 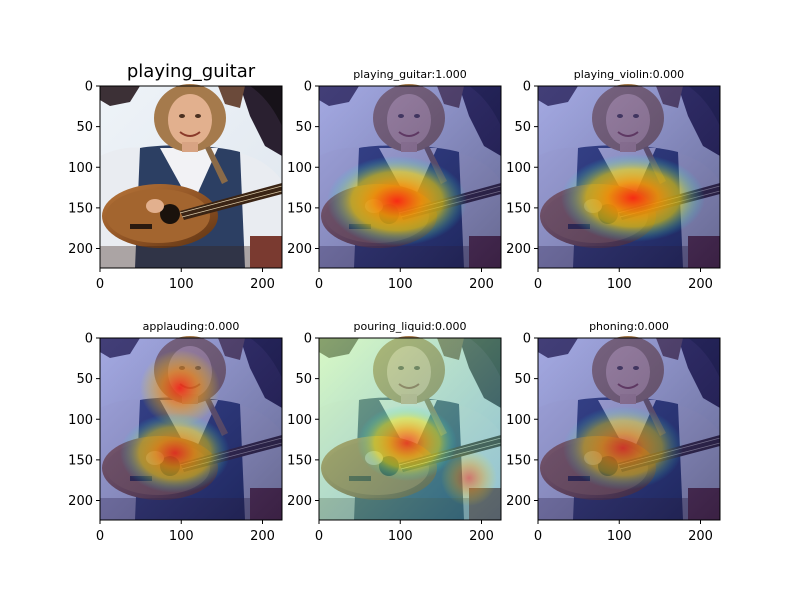 I want to click on panel-2: playing_guitar:1.000 0 50 100 150 200 0 100 200, so click(x=394, y=180).